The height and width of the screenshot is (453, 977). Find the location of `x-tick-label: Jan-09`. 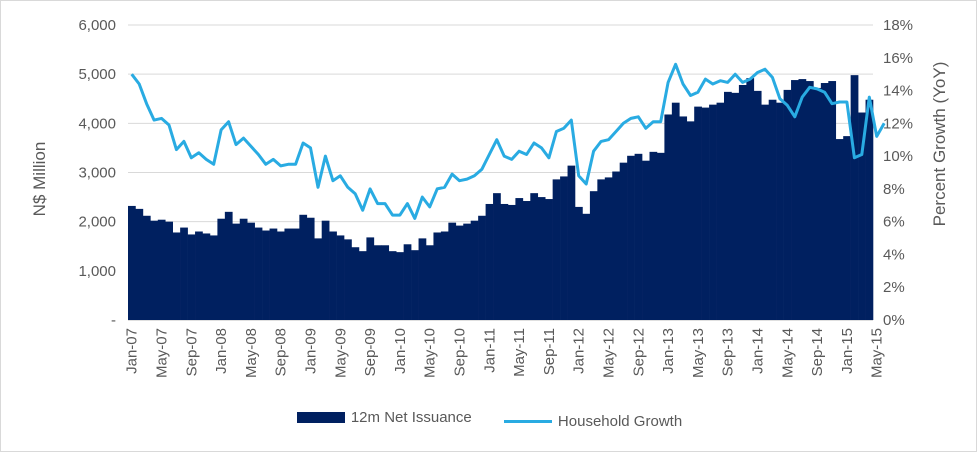

x-tick-label: Jan-09 is located at coordinates (311, 351).